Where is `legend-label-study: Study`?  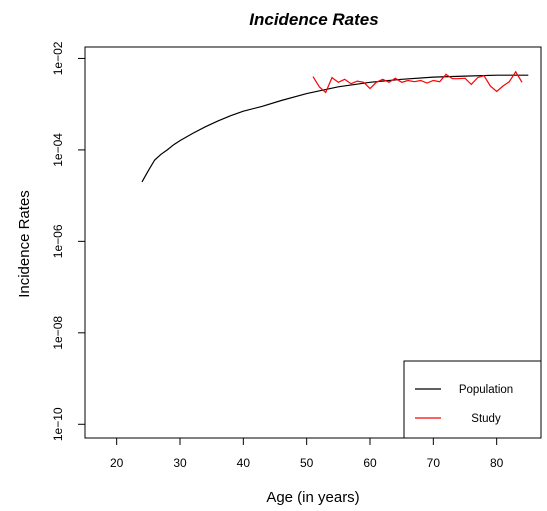
legend-label-study: Study is located at coordinates (486, 419).